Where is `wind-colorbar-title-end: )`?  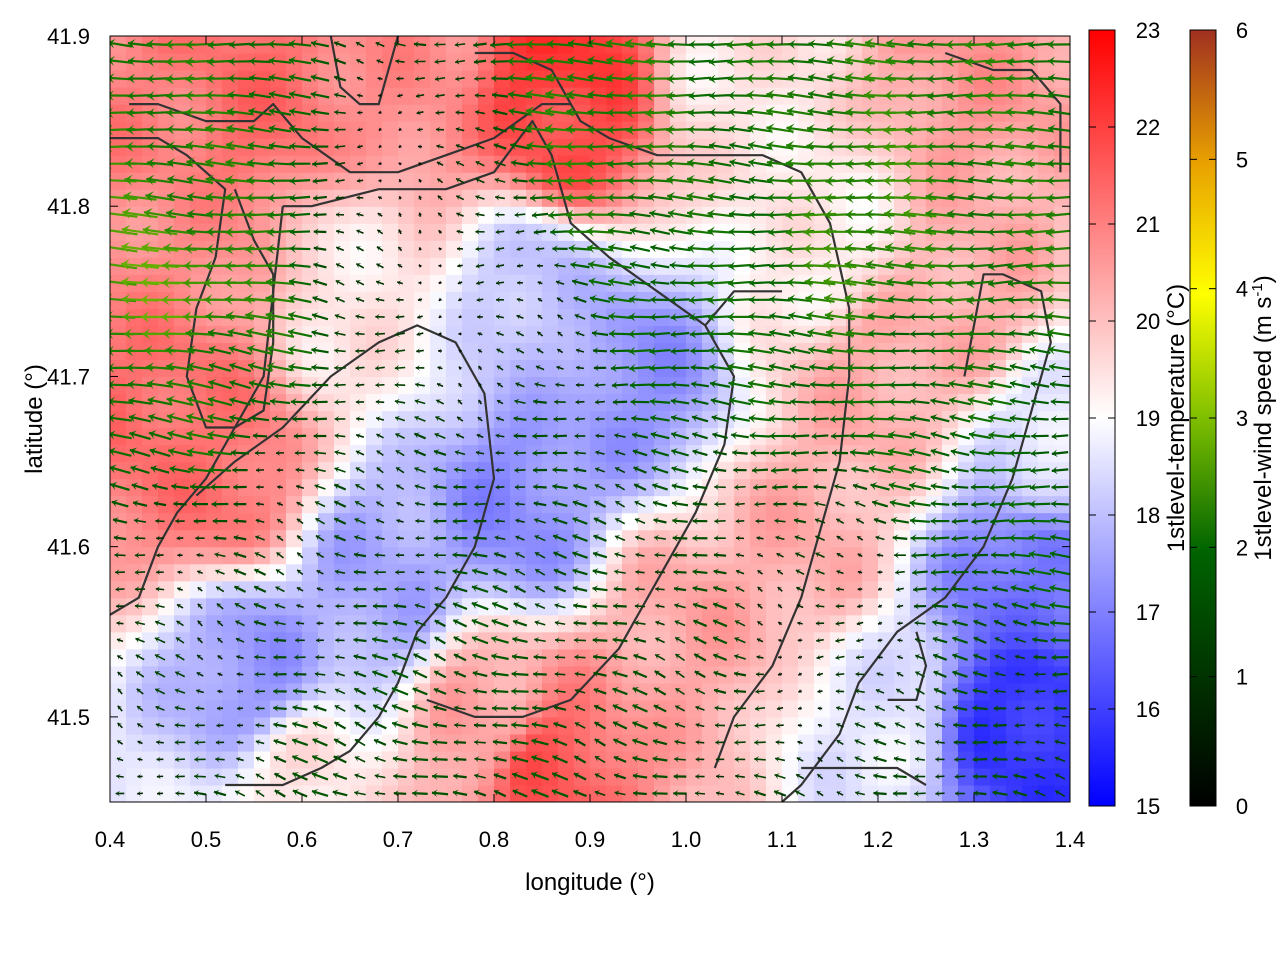
wind-colorbar-title-end: ) is located at coordinates (1263, 279).